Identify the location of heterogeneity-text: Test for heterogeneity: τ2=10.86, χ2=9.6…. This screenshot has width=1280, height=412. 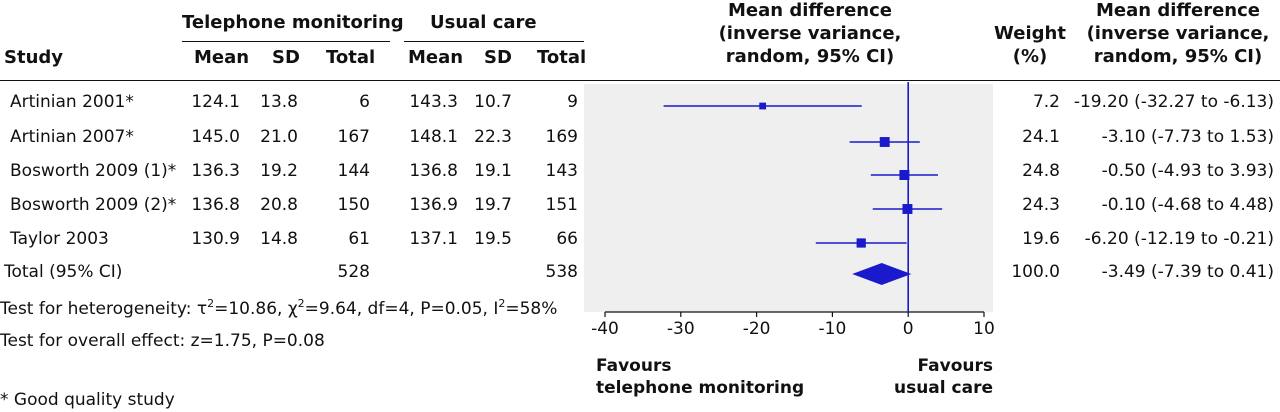
(279, 308).